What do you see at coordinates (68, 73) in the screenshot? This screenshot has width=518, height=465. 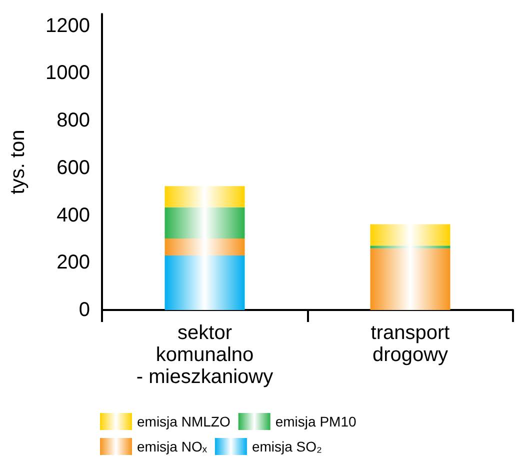 I see `y-tick-label: 1000` at bounding box center [68, 73].